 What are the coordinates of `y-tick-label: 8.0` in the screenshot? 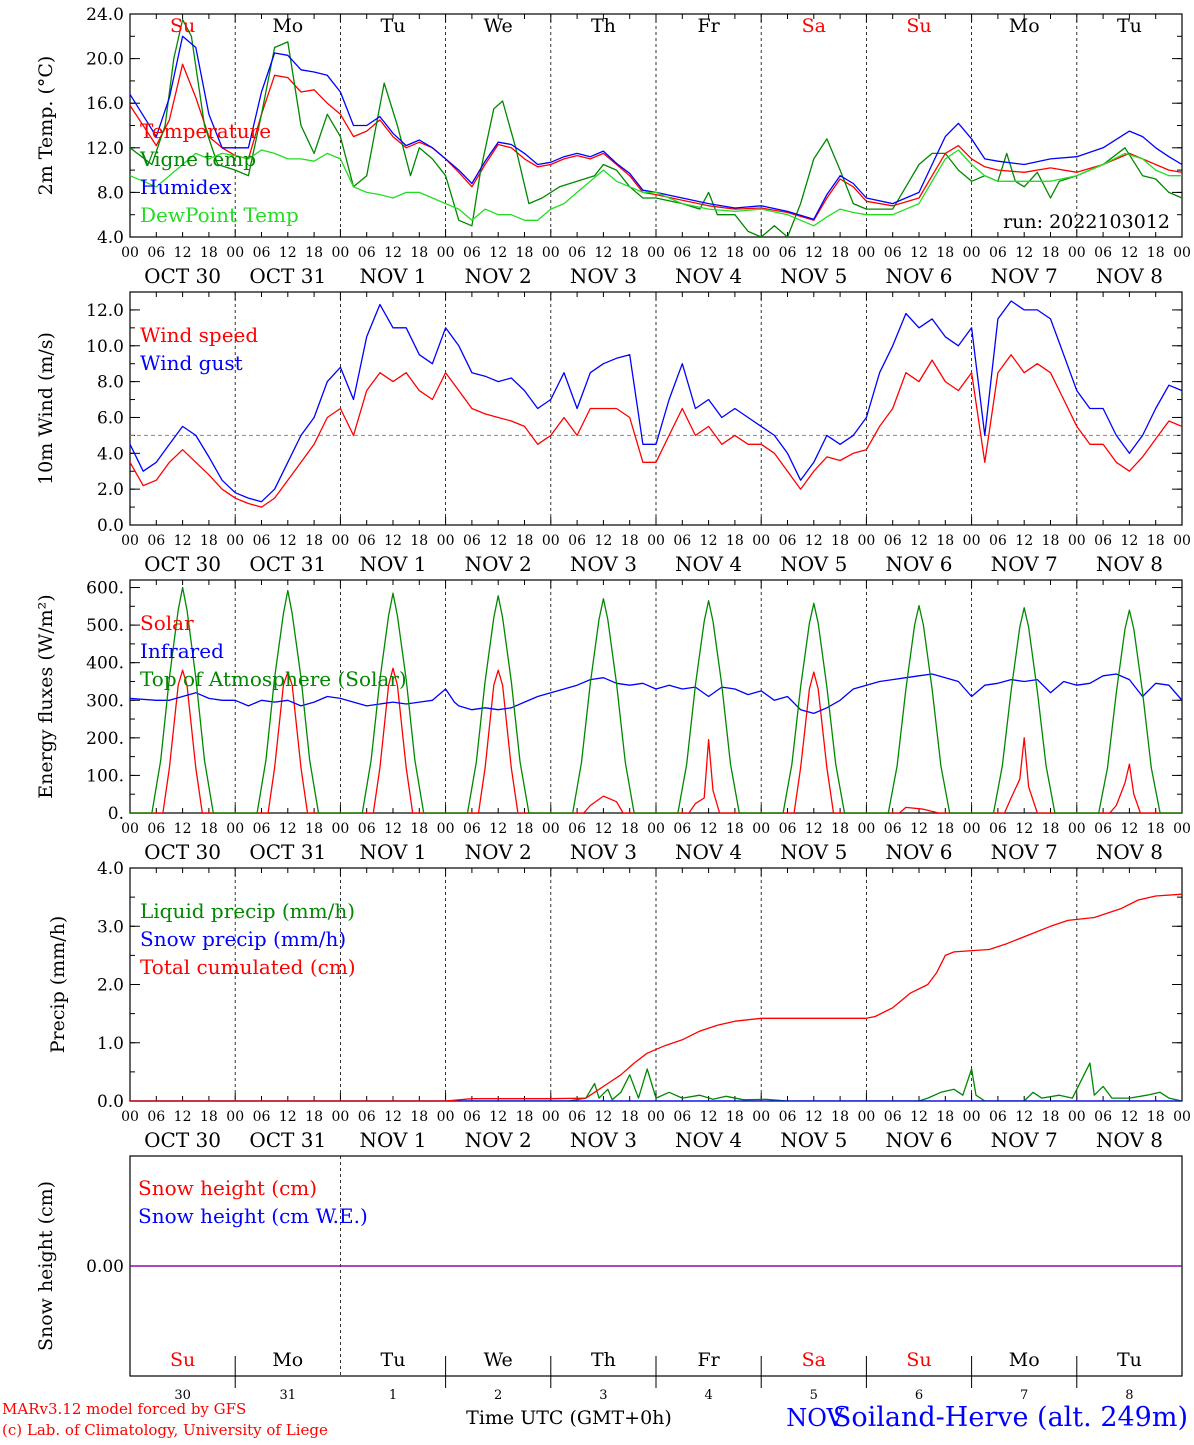 It's located at (110, 193).